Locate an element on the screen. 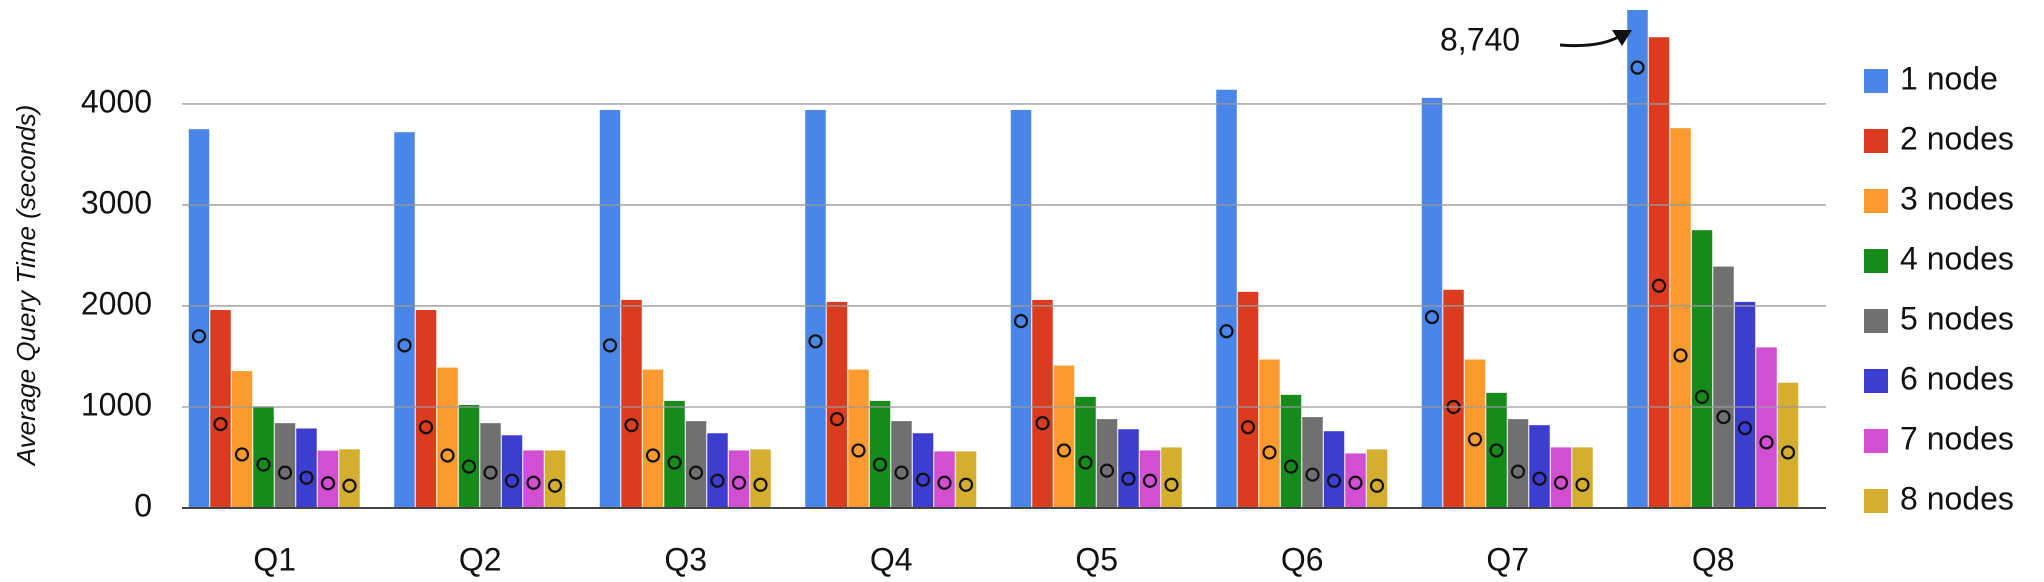 The image size is (2044, 582). legend-label: 5 nodes is located at coordinates (1957, 318).